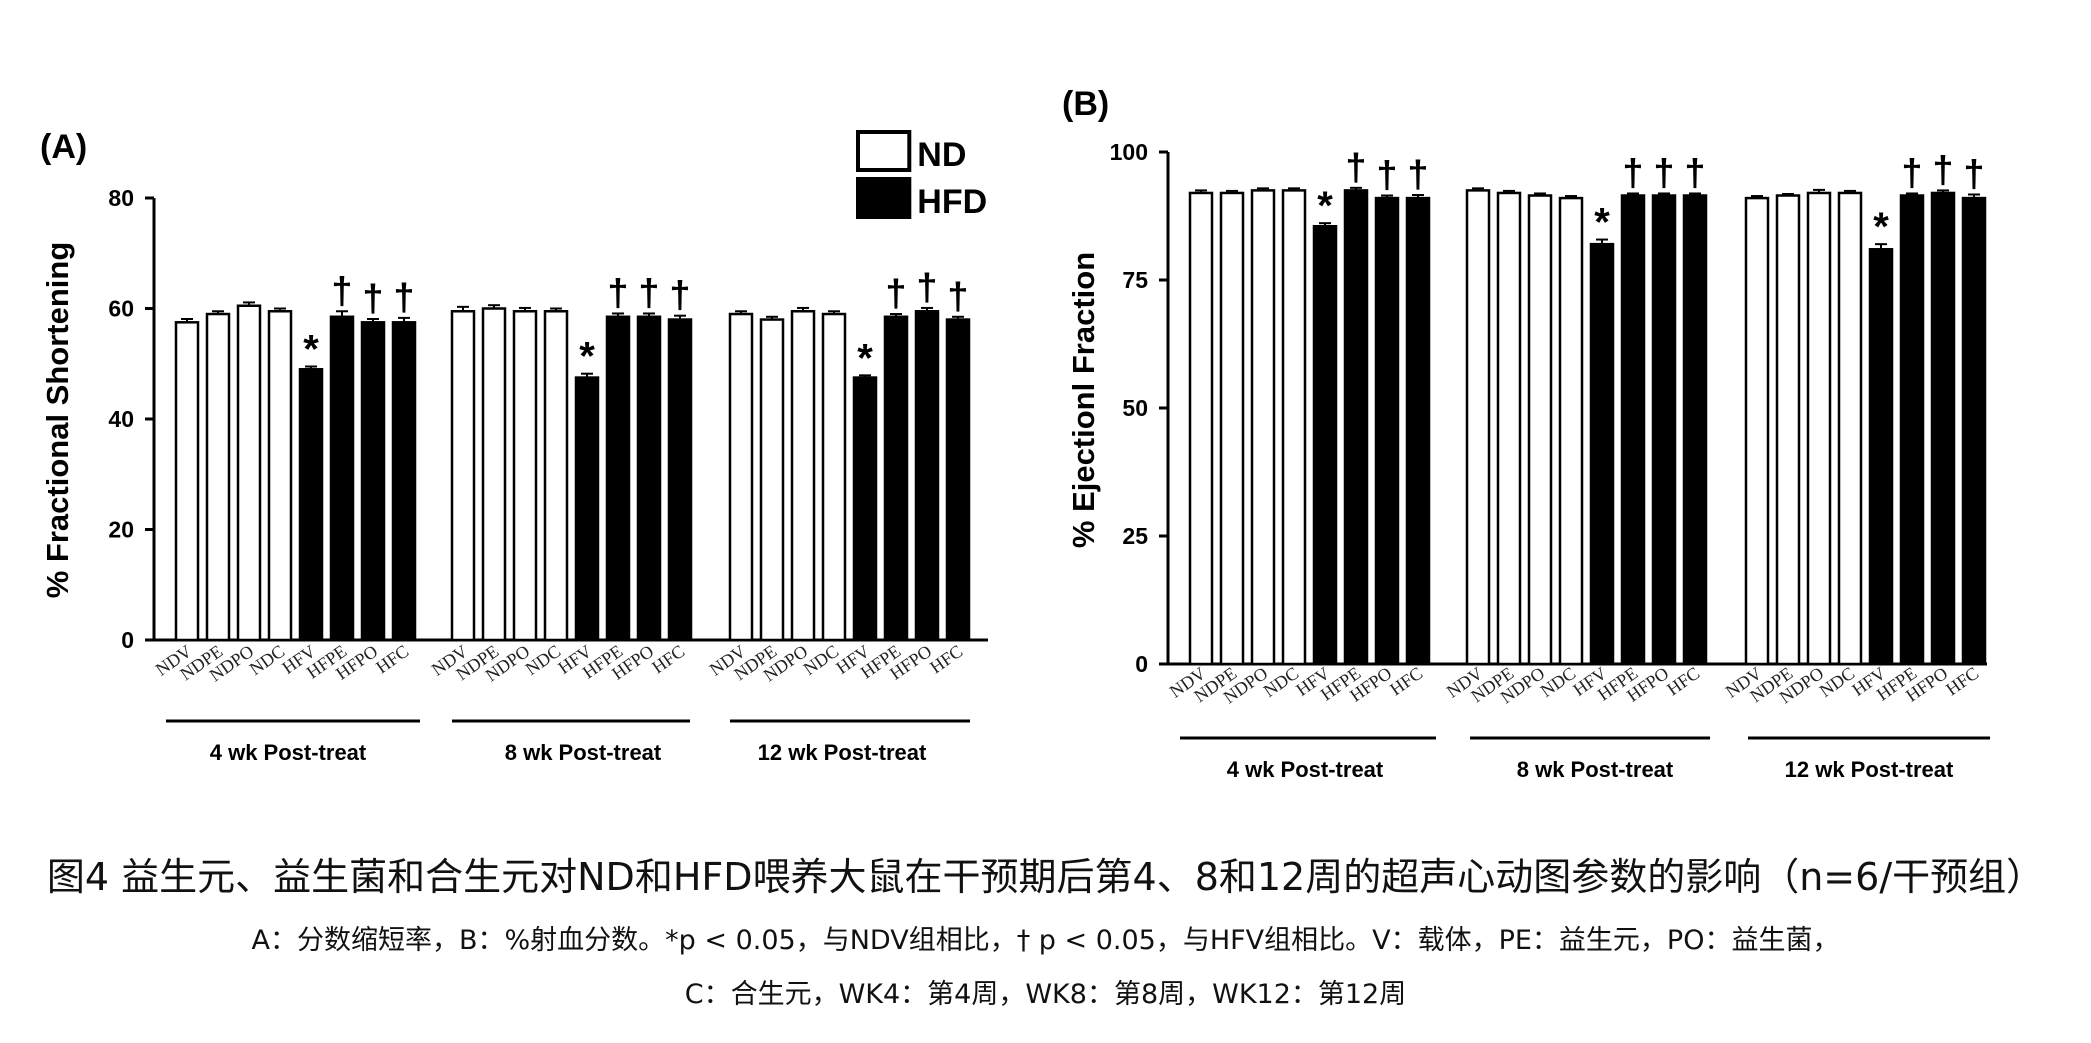 The image size is (2091, 1043). What do you see at coordinates (288, 752) in the screenshot?
I see `group-label: 4 wk Post-treat` at bounding box center [288, 752].